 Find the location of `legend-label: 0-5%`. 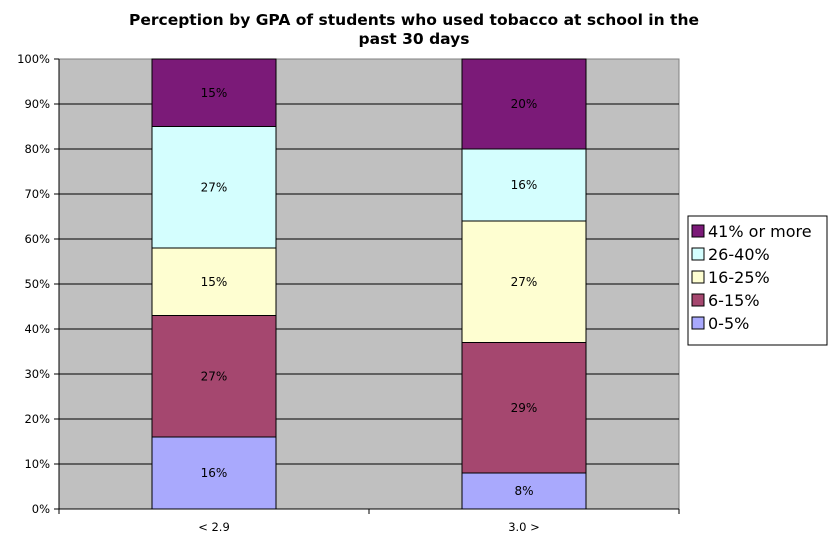

legend-label: 0-5% is located at coordinates (728, 323).